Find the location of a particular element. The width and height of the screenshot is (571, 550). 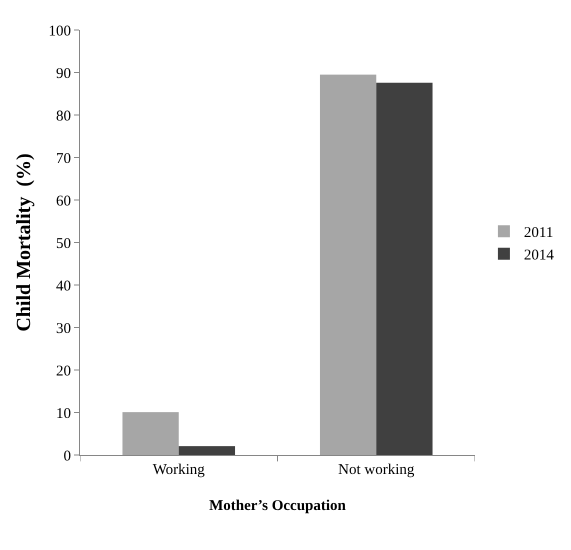

y-tick-label: 20 is located at coordinates (63, 371).